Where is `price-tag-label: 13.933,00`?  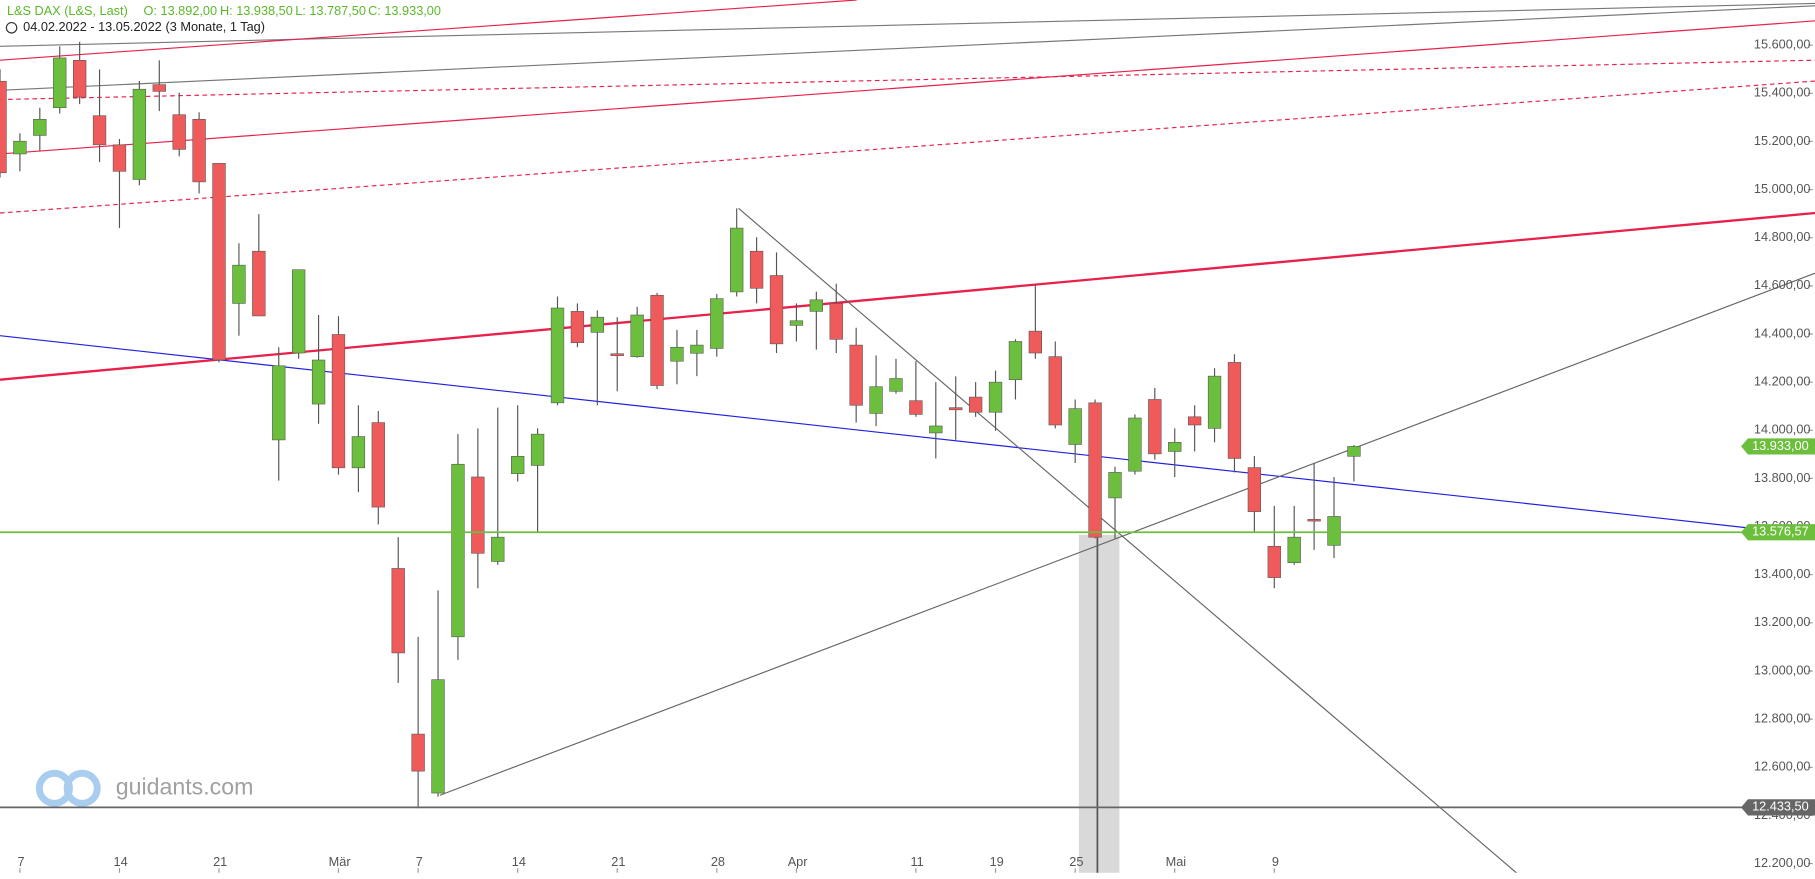 price-tag-label: 13.933,00 is located at coordinates (1780, 445).